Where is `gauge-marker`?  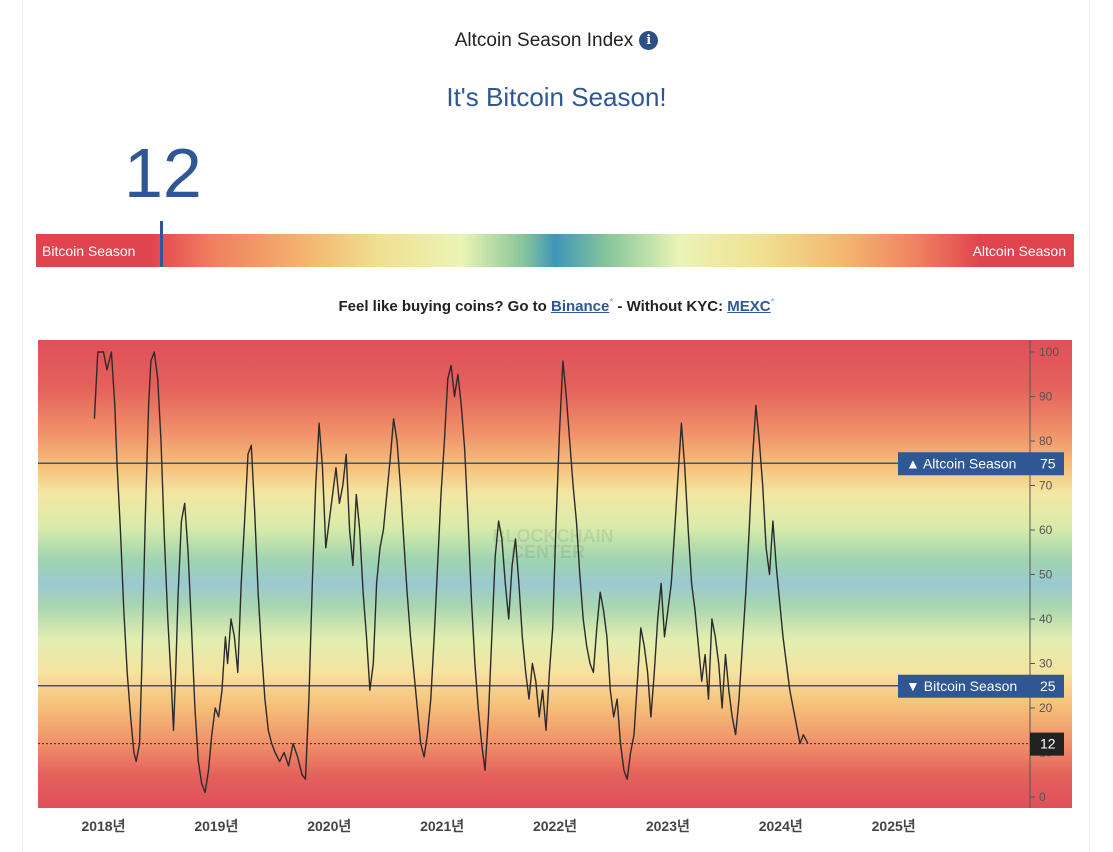
gauge-marker is located at coordinates (161, 244).